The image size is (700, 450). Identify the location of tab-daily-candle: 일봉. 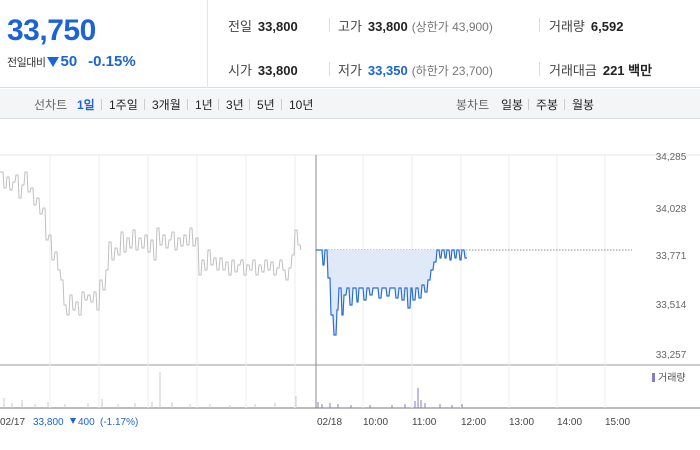
(512, 105).